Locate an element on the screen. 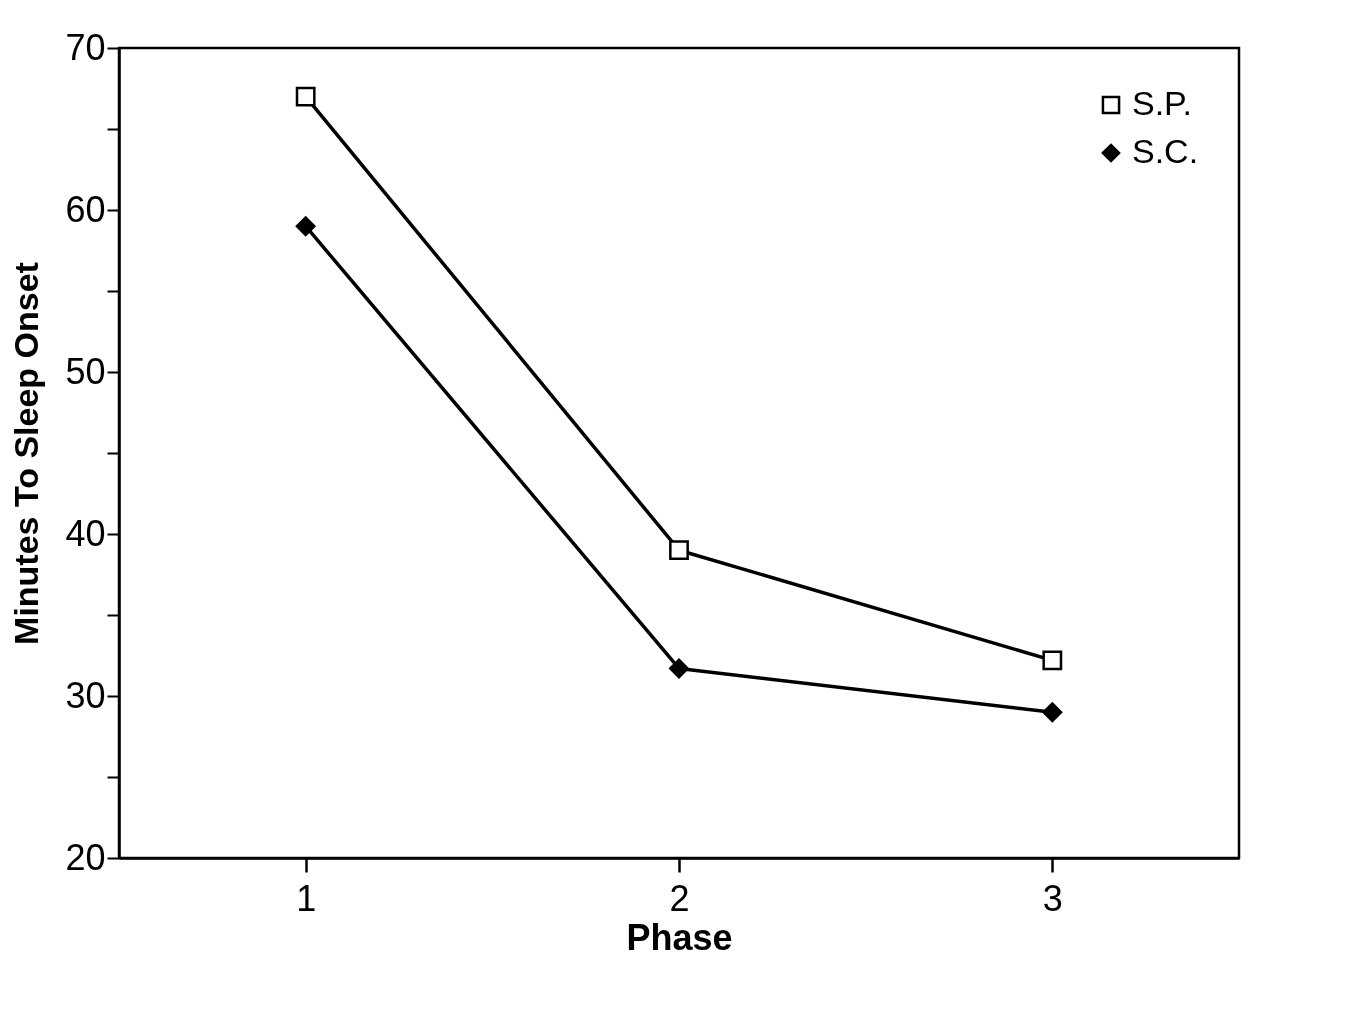  y-axis-title: Minutes To Sleep Onset is located at coordinates (26, 453).